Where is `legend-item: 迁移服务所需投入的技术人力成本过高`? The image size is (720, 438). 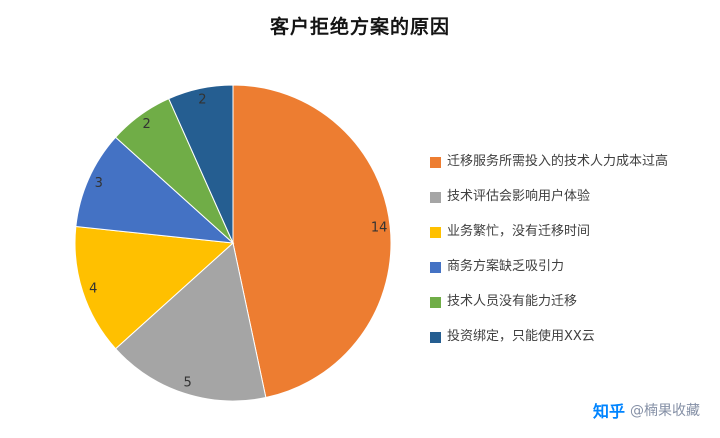 legend-item: 迁移服务所需投入的技术人力成本过高 is located at coordinates (549, 162).